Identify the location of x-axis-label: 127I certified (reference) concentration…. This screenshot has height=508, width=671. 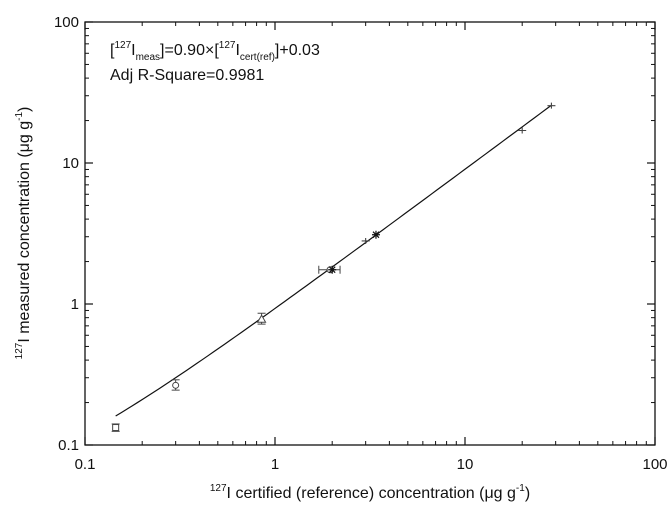
(370, 492).